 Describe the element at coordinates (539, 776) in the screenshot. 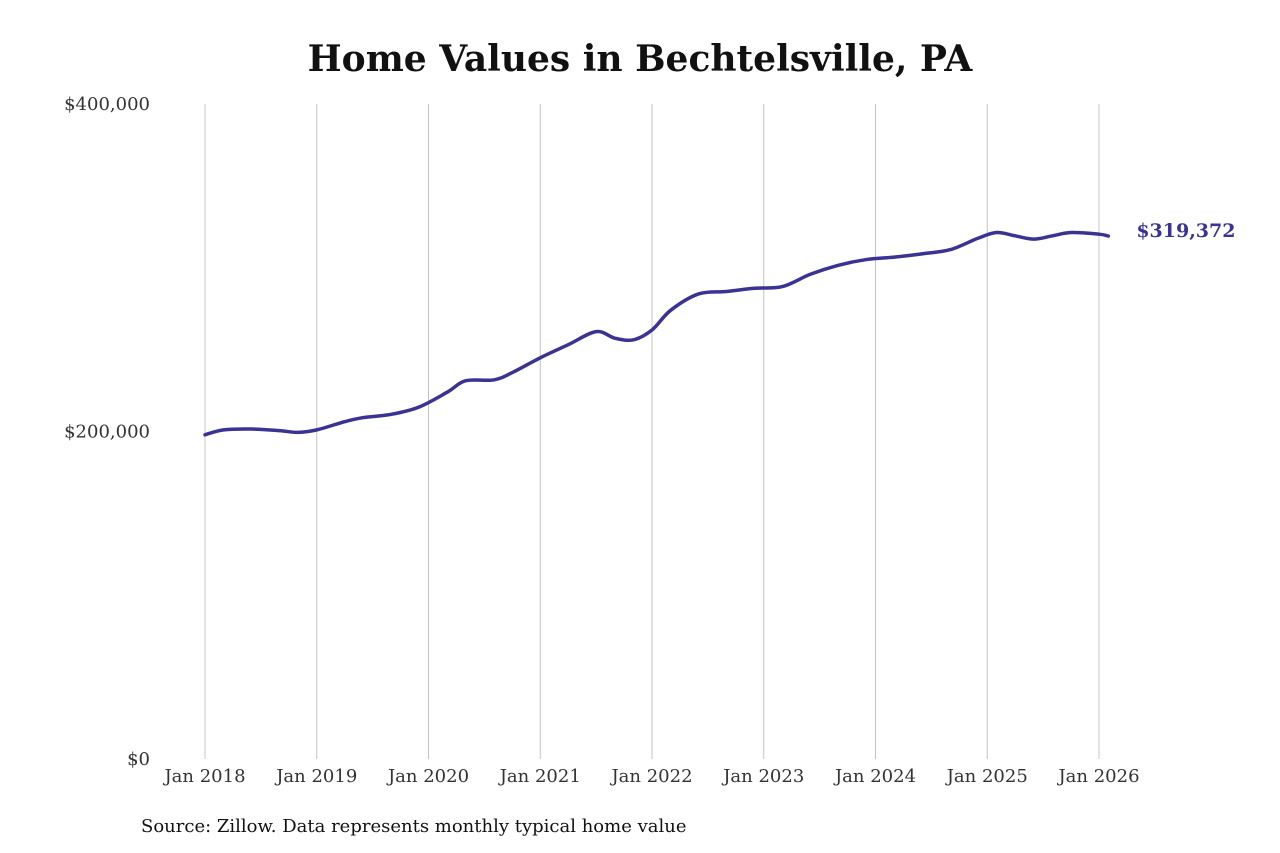

I see `x-tick-label: Jan 2021` at that location.